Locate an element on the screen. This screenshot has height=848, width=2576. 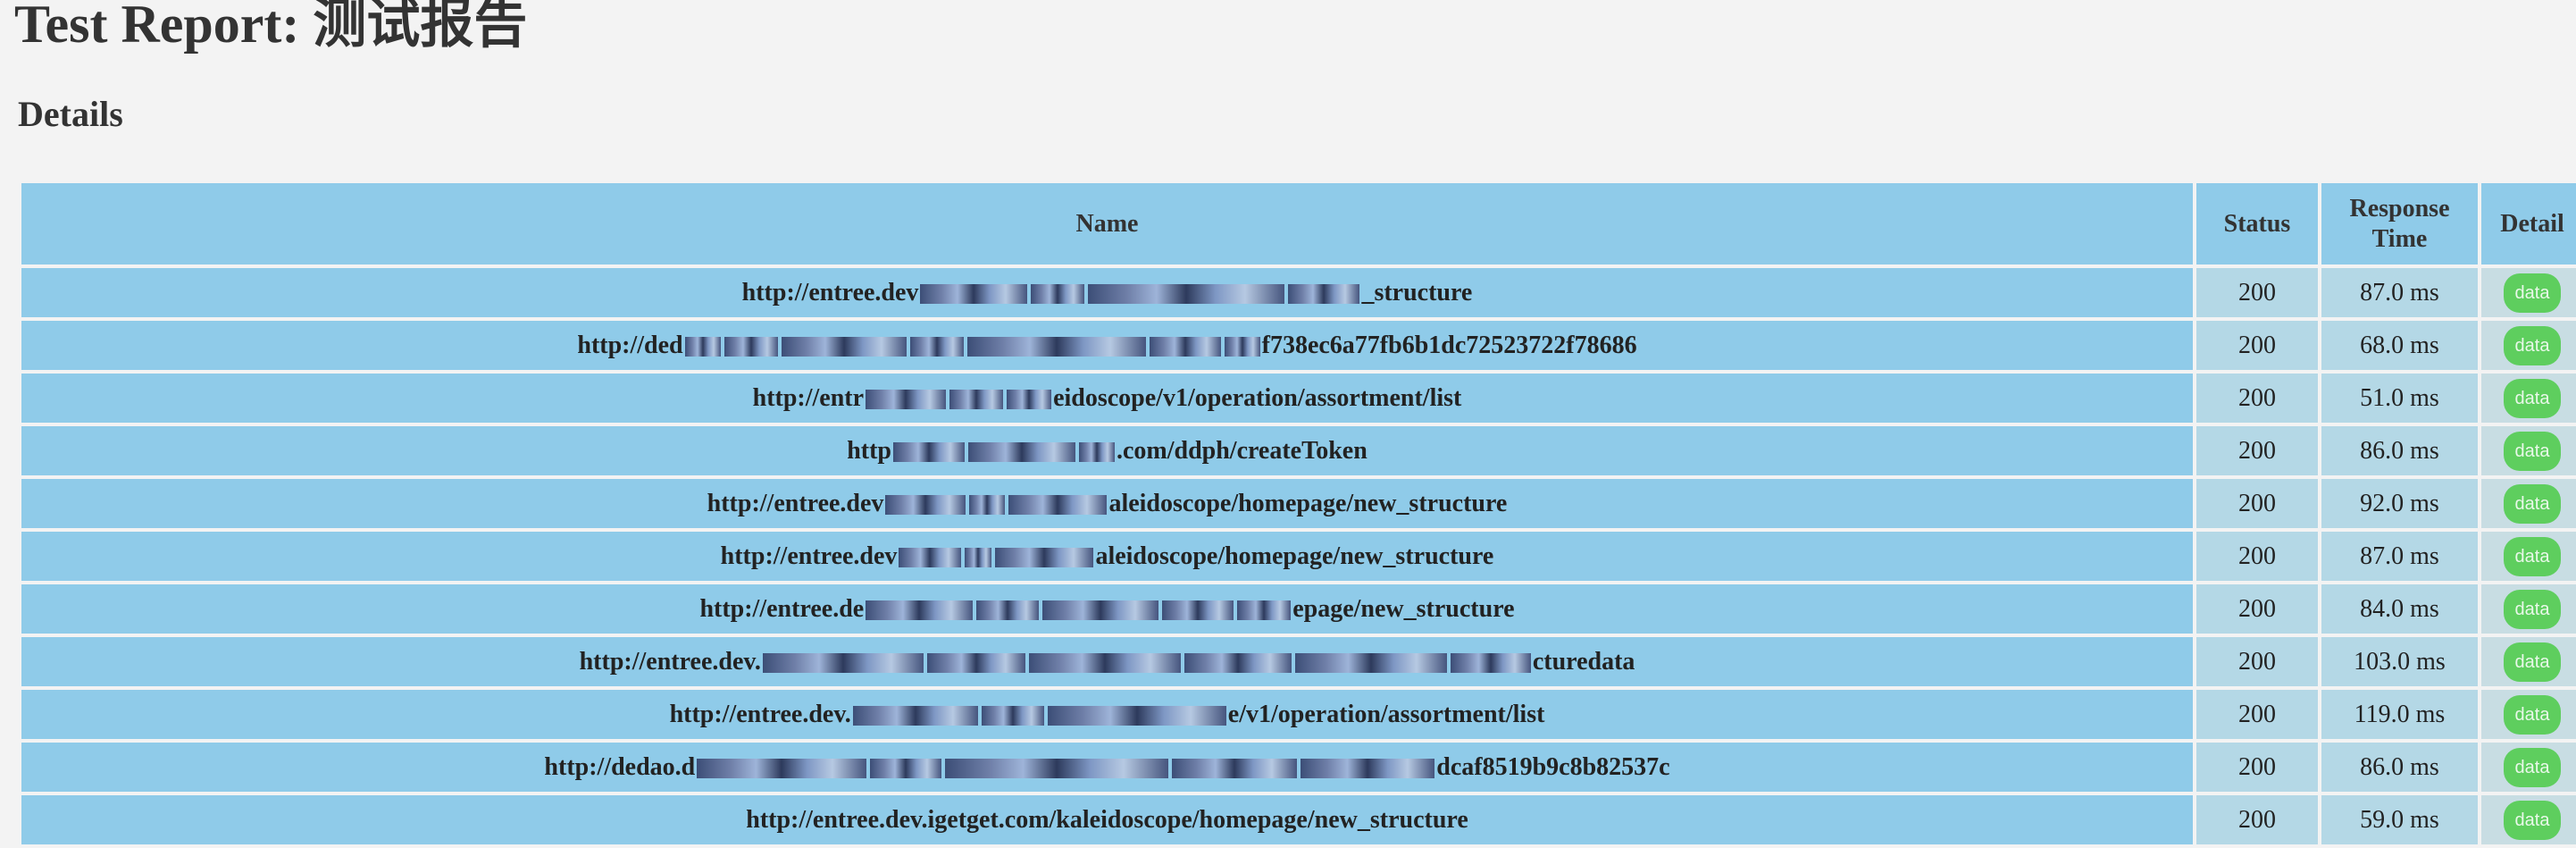
cell-name: http://entree.de epage/new_structure is located at coordinates (1107, 609).